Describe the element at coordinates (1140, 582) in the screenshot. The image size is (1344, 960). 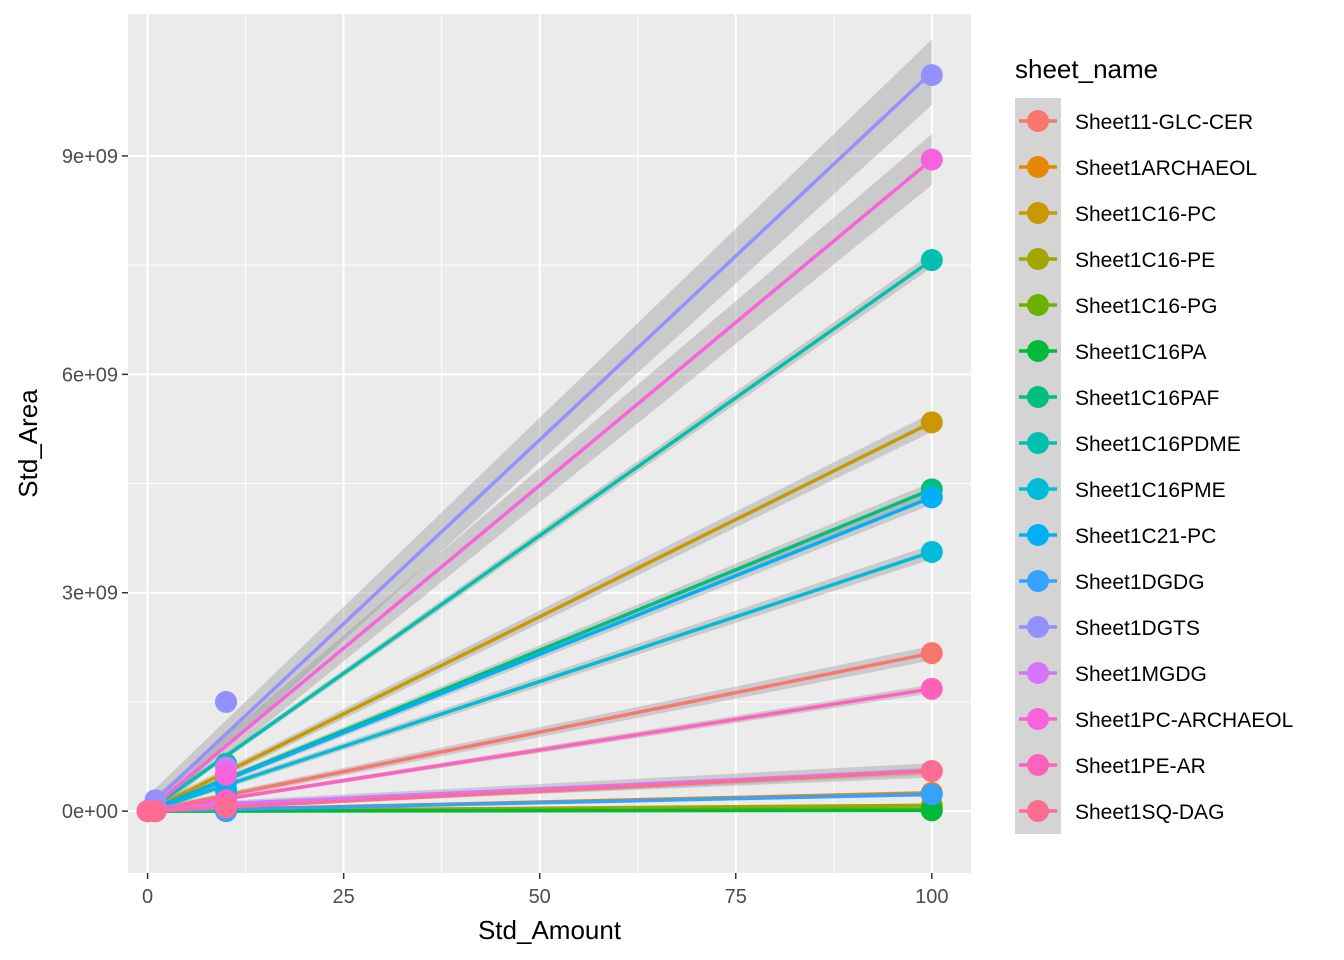
I see `legend-label: Sheet1DGDG` at that location.